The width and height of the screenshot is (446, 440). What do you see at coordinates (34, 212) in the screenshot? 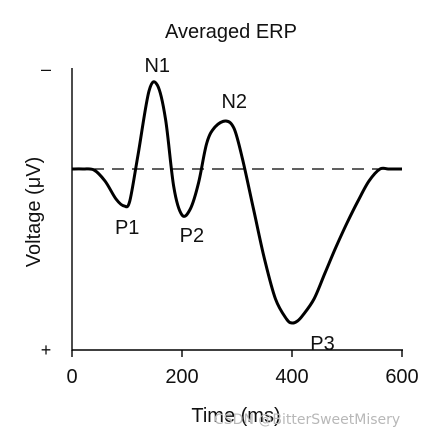
I see `y-axis-label: Voltage (μV)` at bounding box center [34, 212].